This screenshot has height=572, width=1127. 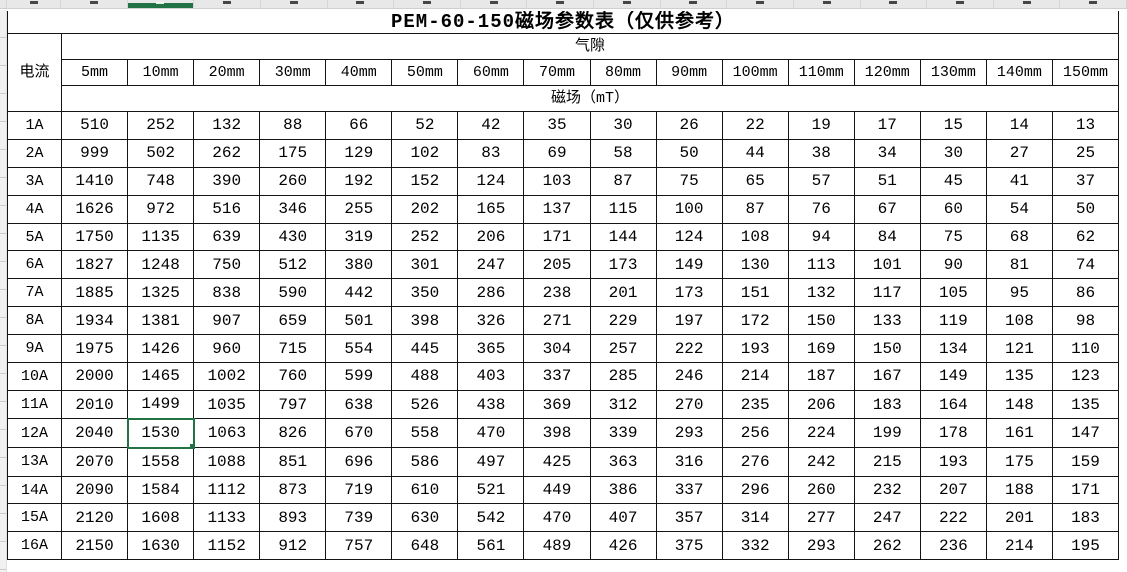 What do you see at coordinates (1085, 349) in the screenshot?
I see `value-cell: 110` at bounding box center [1085, 349].